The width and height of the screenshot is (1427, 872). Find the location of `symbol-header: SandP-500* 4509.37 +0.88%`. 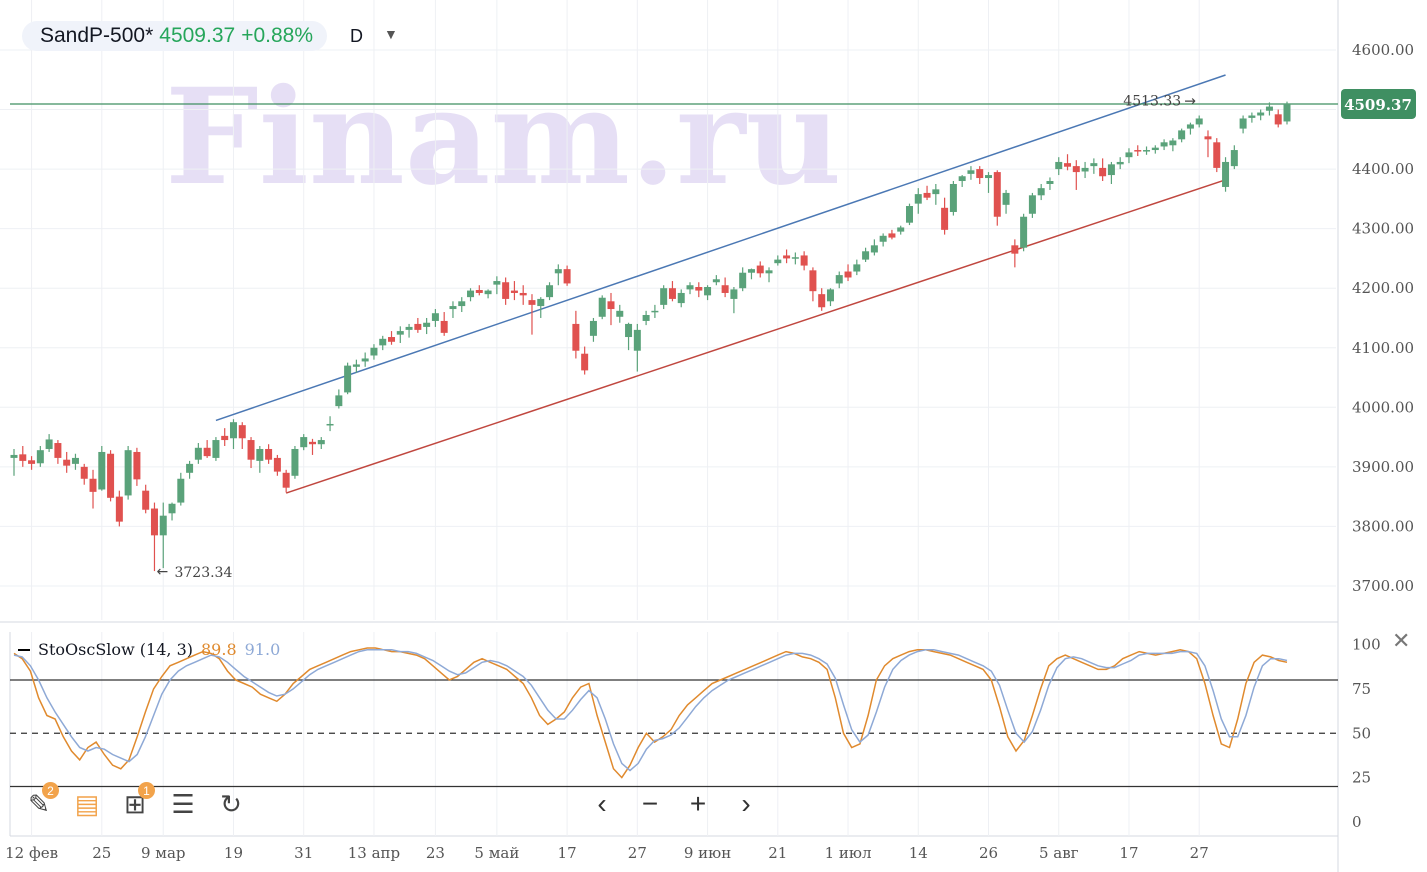

symbol-header: SandP-500* 4509.37 +0.88% is located at coordinates (174, 36).